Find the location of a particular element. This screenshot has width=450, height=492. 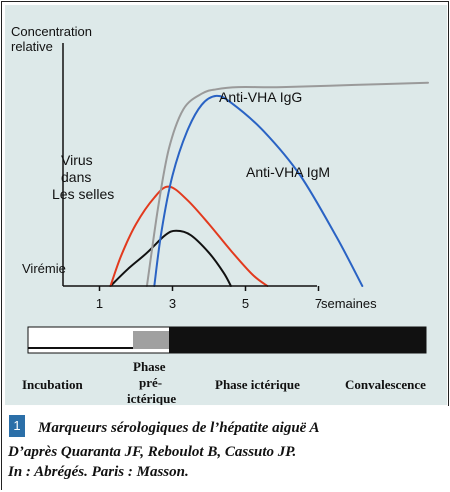

x-tick-label-2: 5 is located at coordinates (245, 303).